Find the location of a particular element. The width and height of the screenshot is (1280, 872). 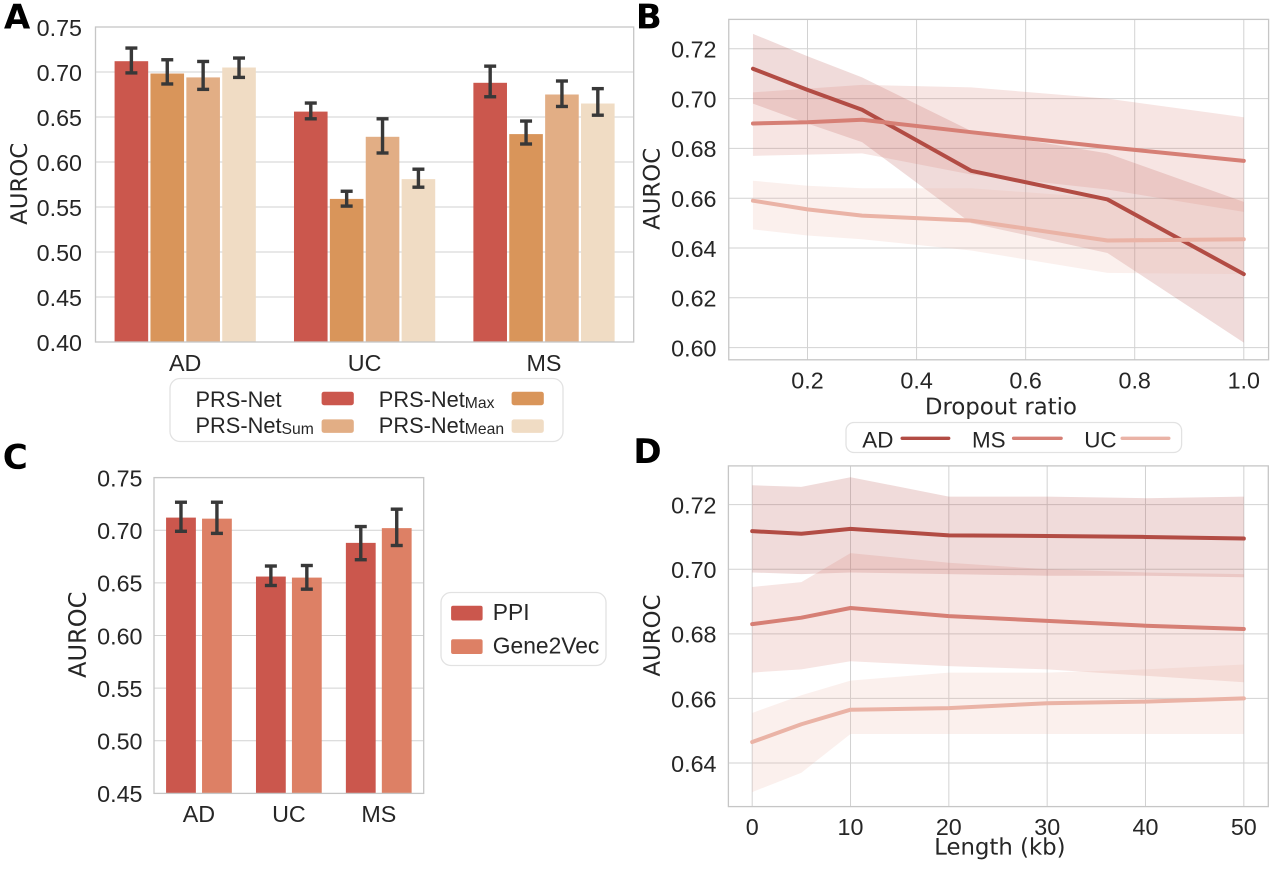

svg-text: 0.6 is located at coordinates (1025, 381).